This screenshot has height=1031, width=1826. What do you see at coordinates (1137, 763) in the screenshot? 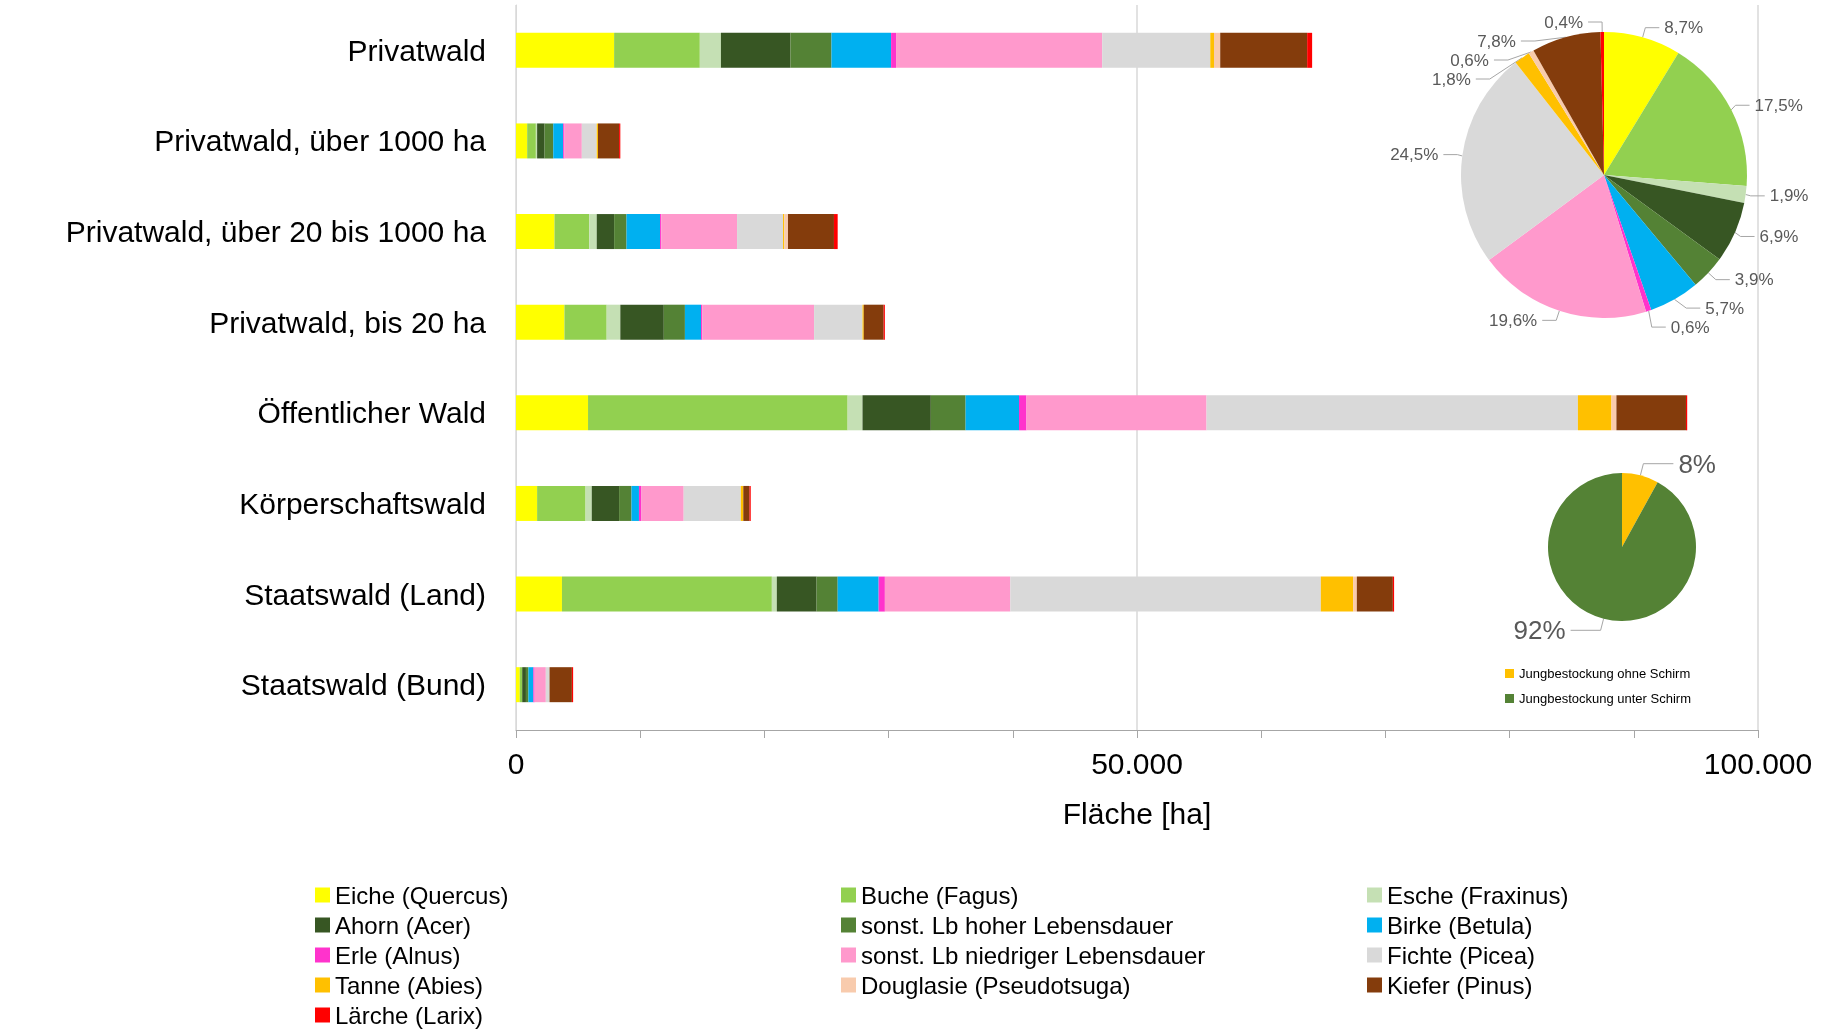
I see `x-tick-label: 50.000` at bounding box center [1137, 763].